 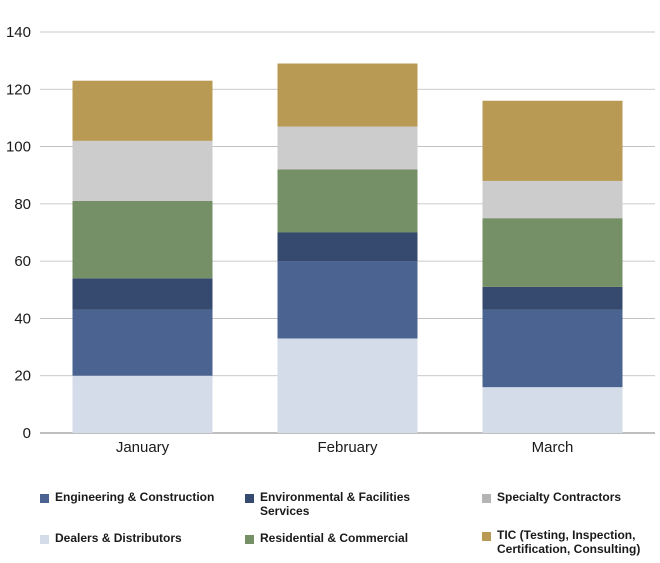 I want to click on x-tick-label: March, so click(x=553, y=447).